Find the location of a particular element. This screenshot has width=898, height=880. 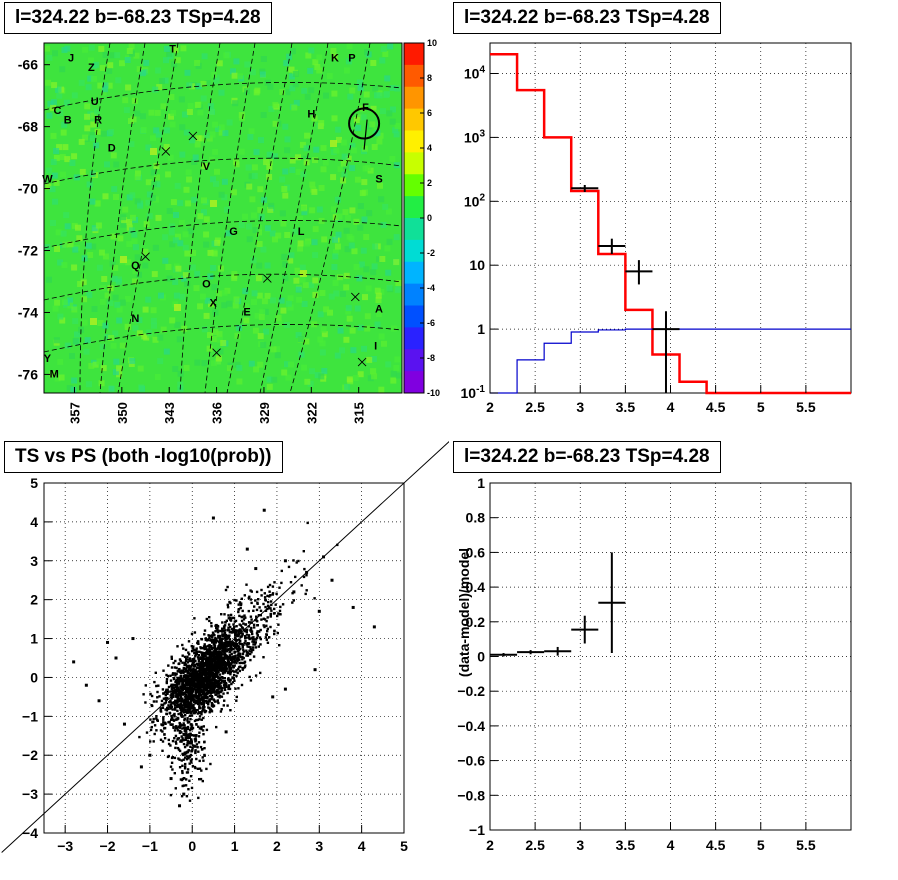

map-grid-latitude is located at coordinates (223, 287).